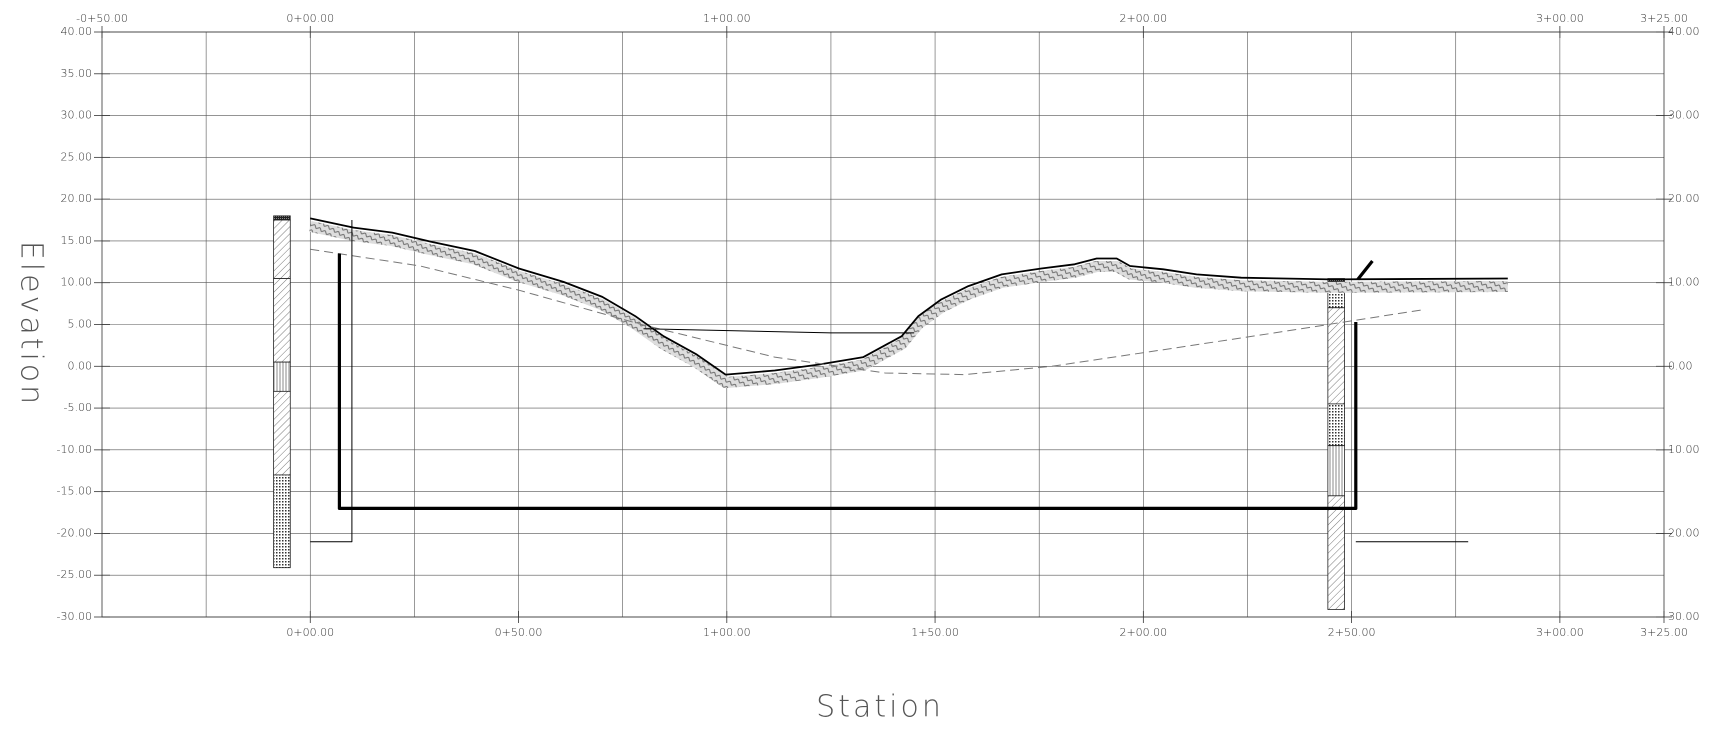  I want to click on x2-tick-label: -0+50.00, so click(102, 18).